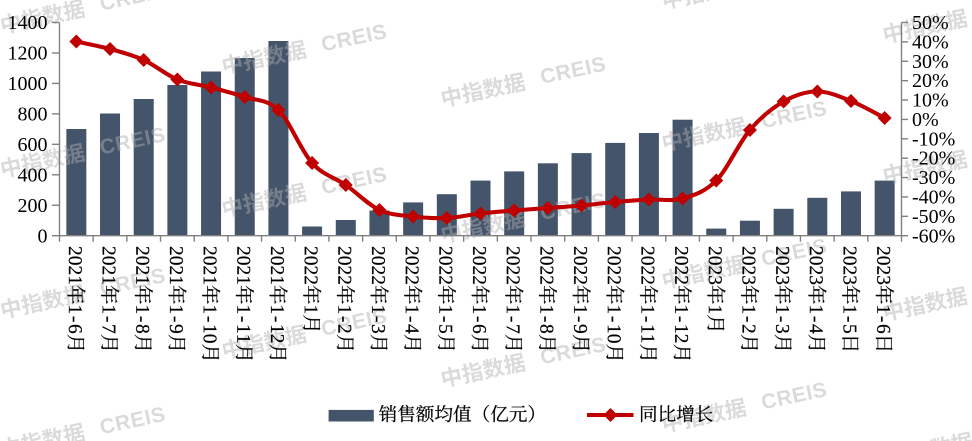  What do you see at coordinates (930, 81) in the screenshot?
I see `svg-text: 20%` at bounding box center [930, 81].